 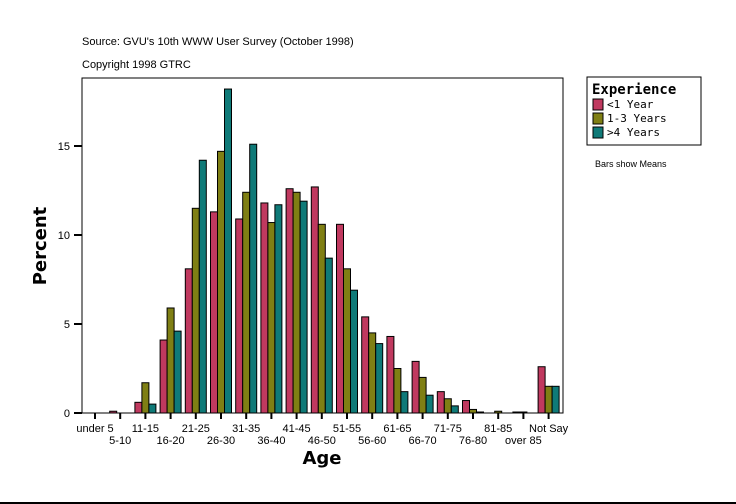 What do you see at coordinates (136, 65) in the screenshot?
I see `copyright-text: Copyright 1998 GTRC` at bounding box center [136, 65].